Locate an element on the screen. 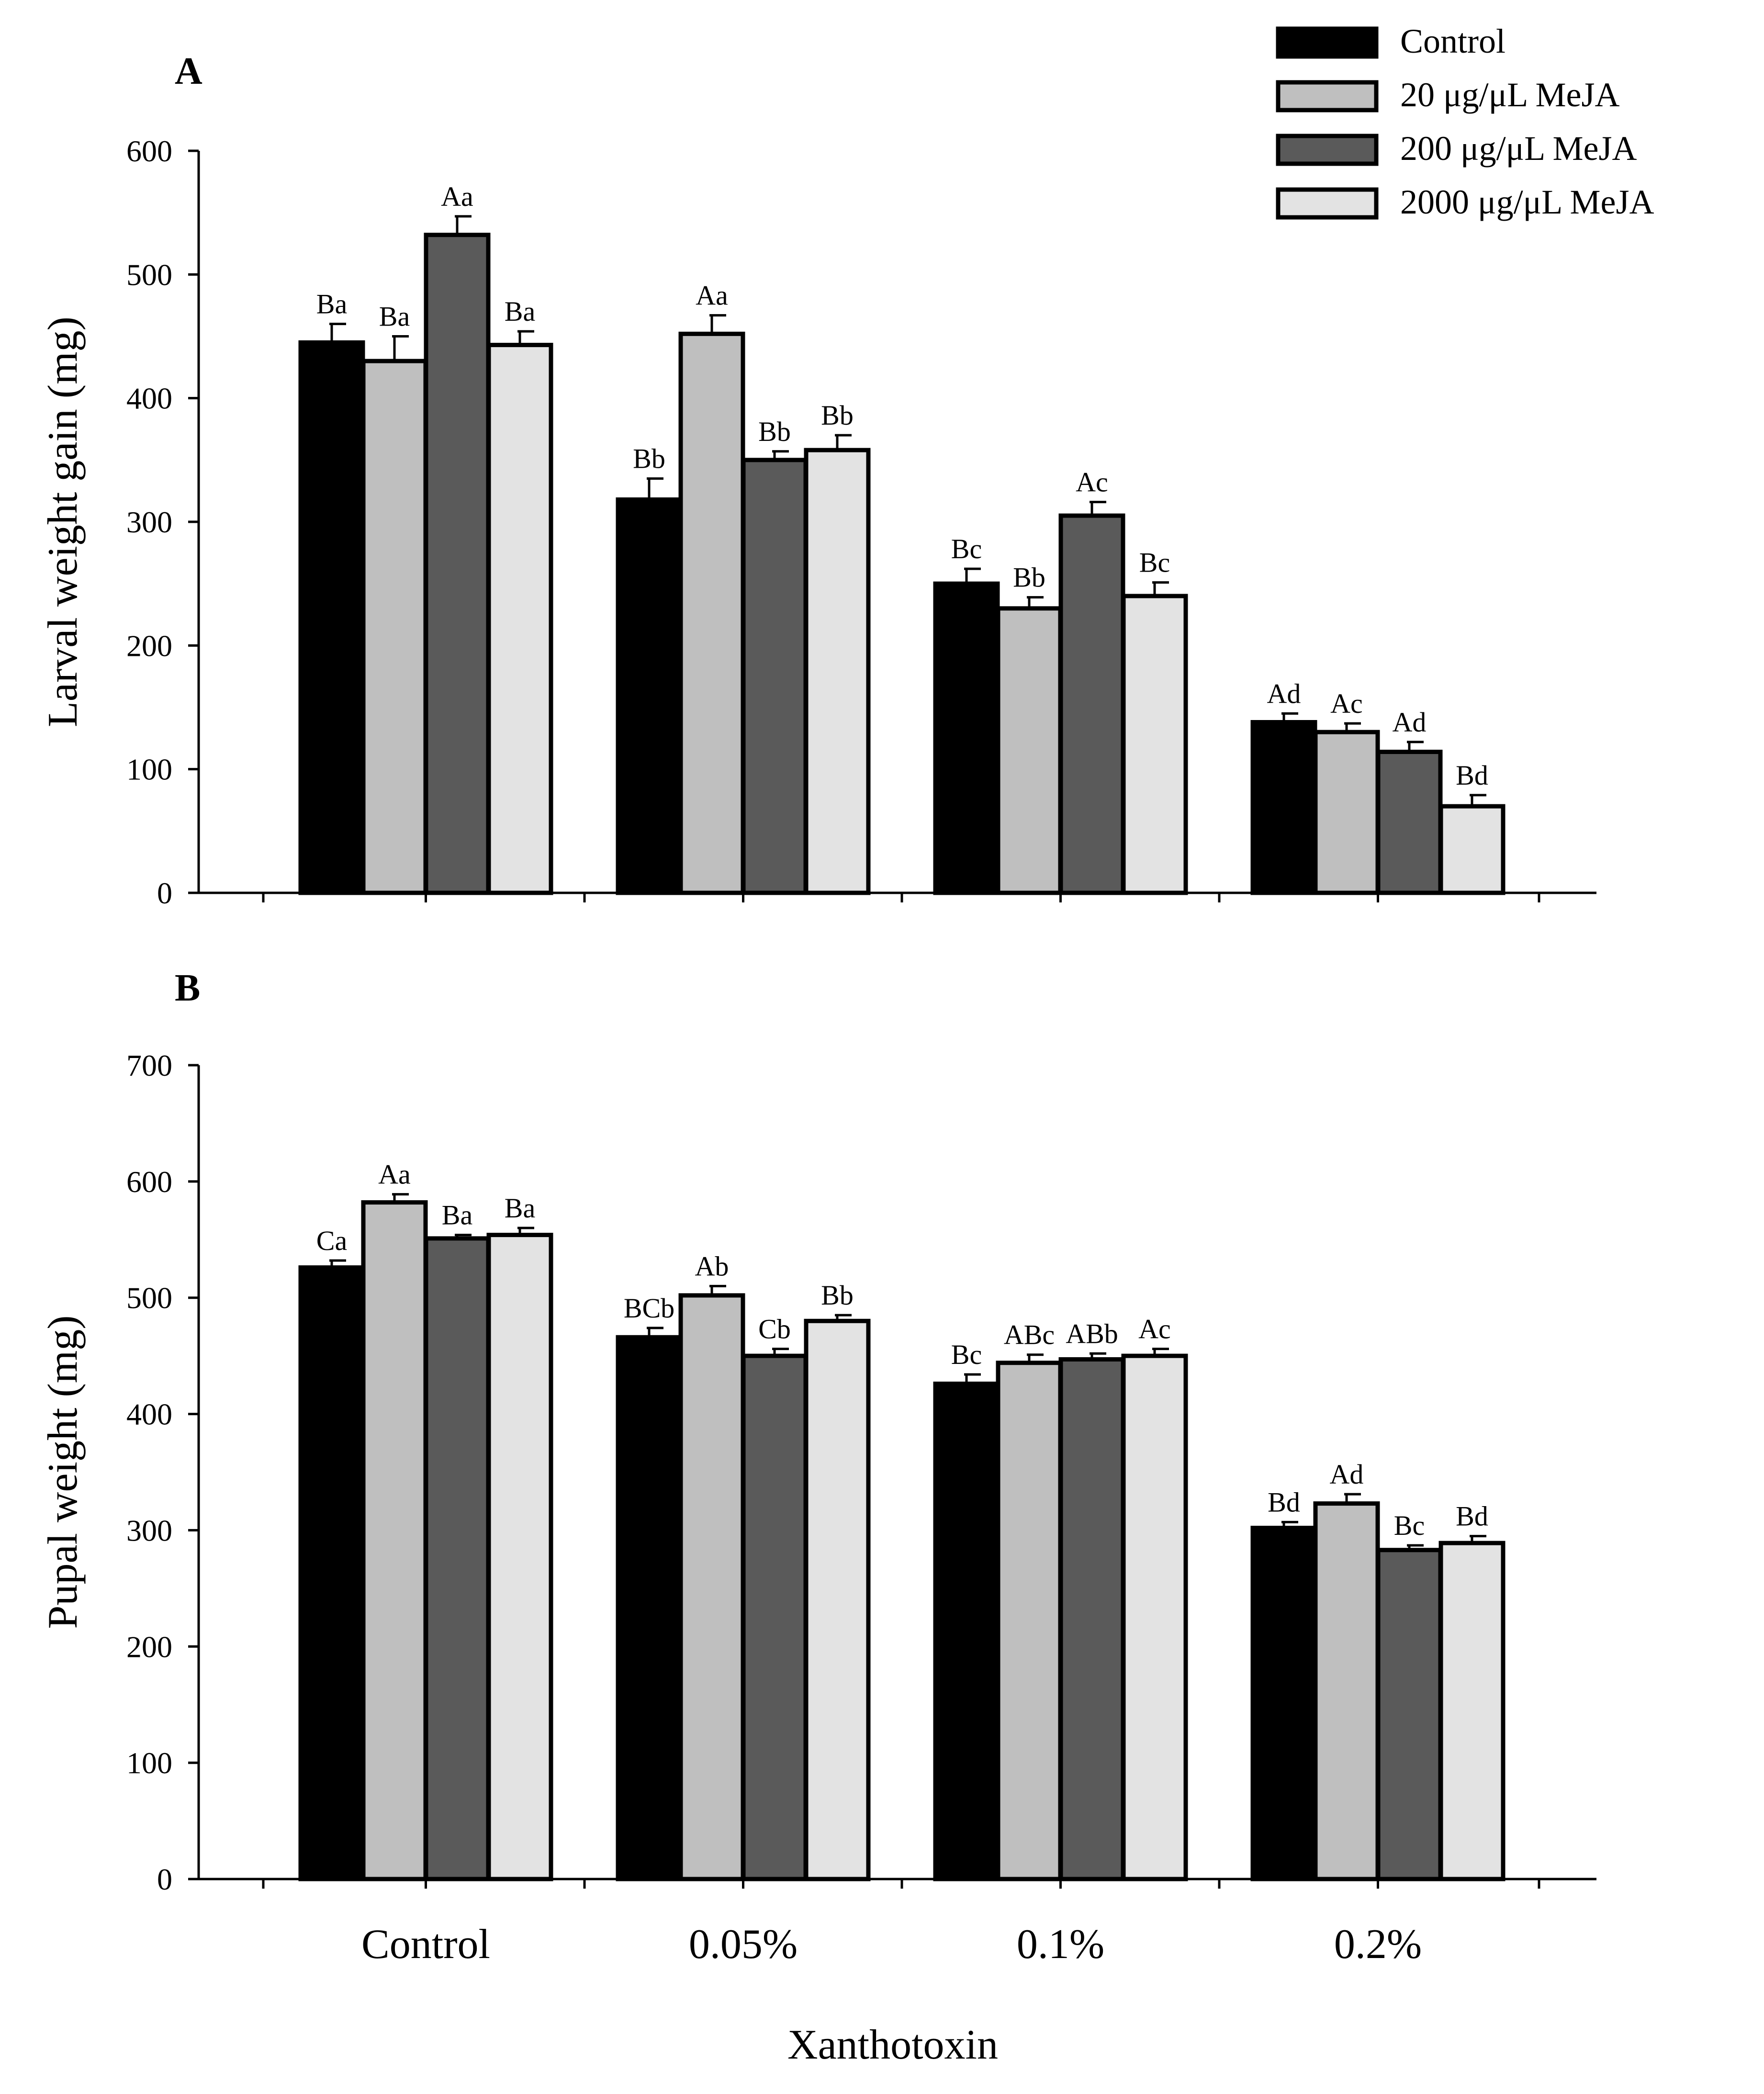 This screenshot has height=2094, width=1764. significance-label: ABc is located at coordinates (1030, 1335).